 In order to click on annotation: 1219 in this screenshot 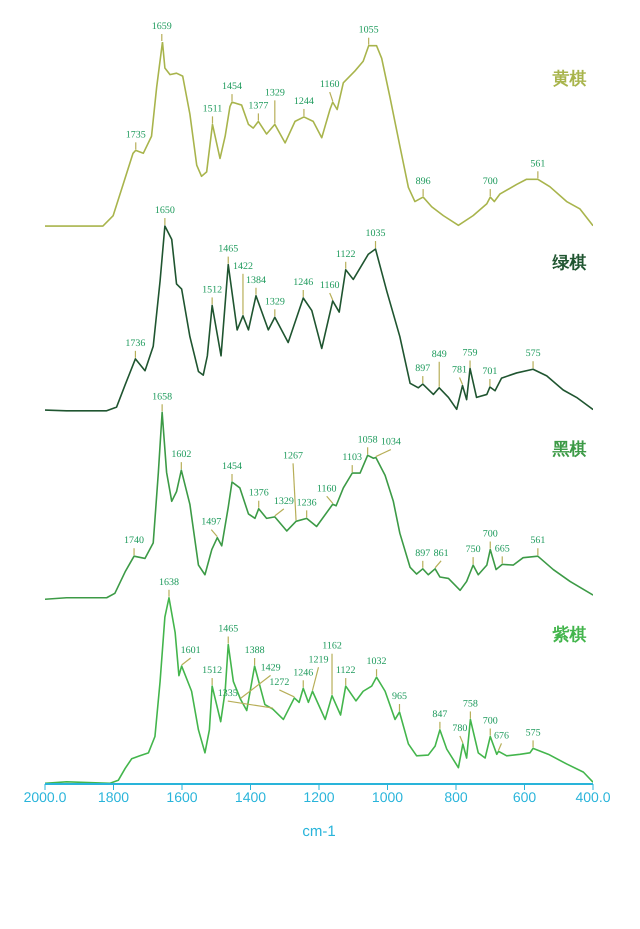, I will do `click(318, 660)`.